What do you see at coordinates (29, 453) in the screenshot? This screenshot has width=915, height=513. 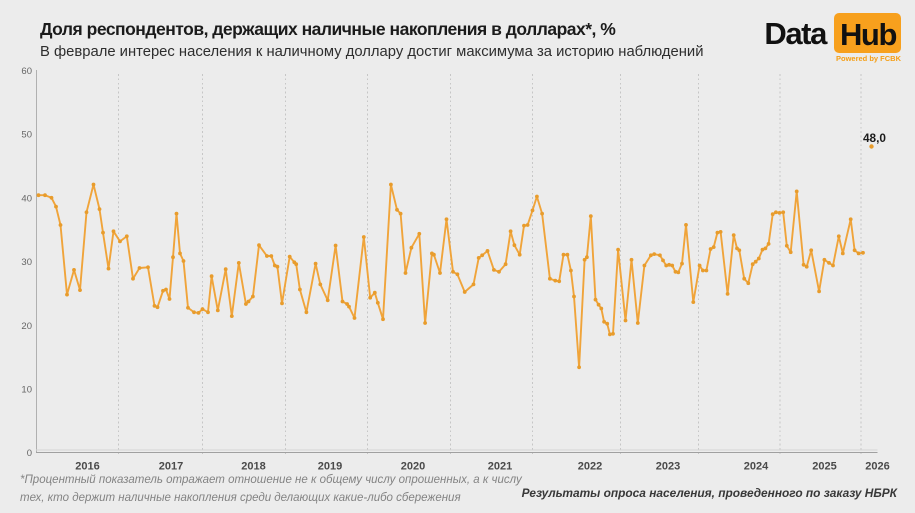 I see `svg-text: 0` at bounding box center [29, 453].